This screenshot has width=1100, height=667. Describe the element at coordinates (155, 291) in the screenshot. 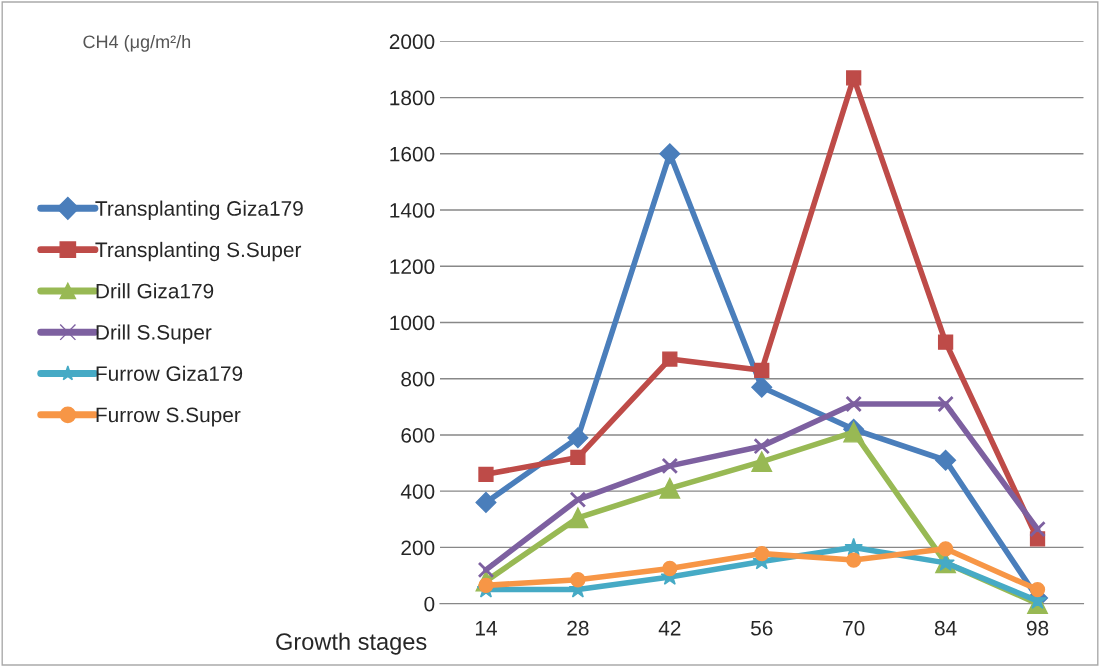

I see `legend-label: Drill Giza179` at that location.